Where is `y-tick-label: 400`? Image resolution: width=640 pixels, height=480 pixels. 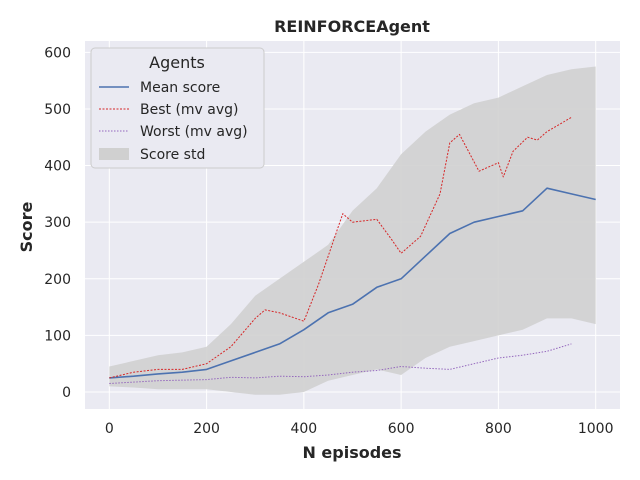 y-tick-label: 400 is located at coordinates (57, 167).